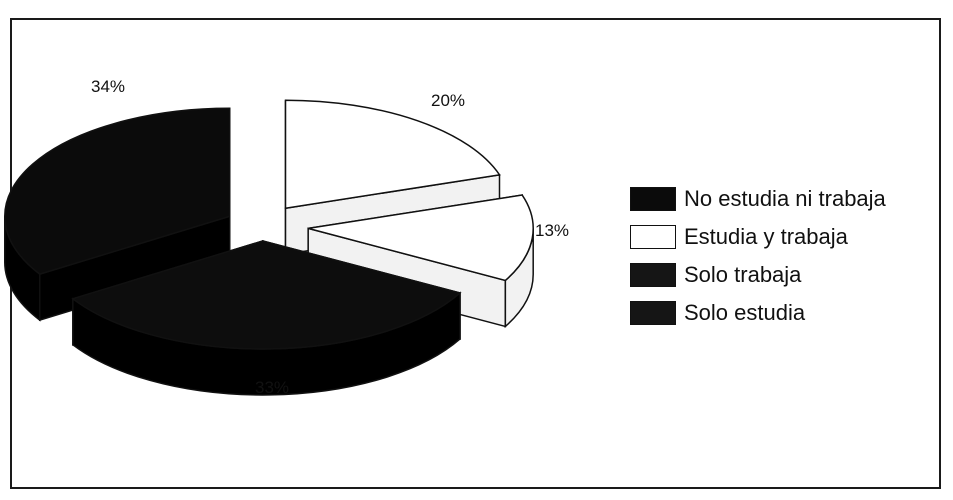  Describe the element at coordinates (766, 236) in the screenshot. I see `legend-label: Estudia y trabaja` at that location.